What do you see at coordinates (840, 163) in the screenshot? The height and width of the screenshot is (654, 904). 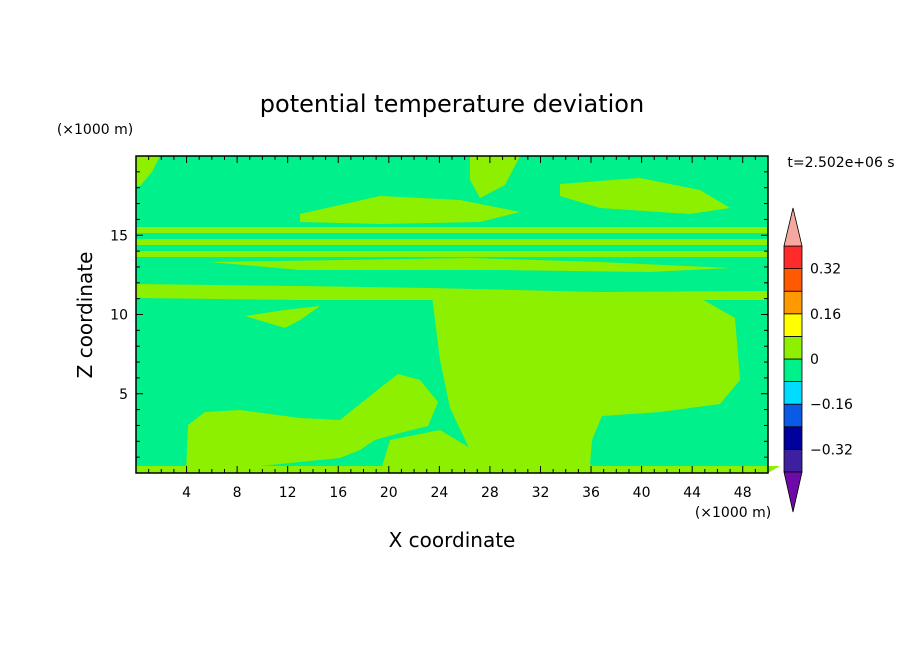 I see `time-label: t=2.502e+06 s` at bounding box center [840, 163].